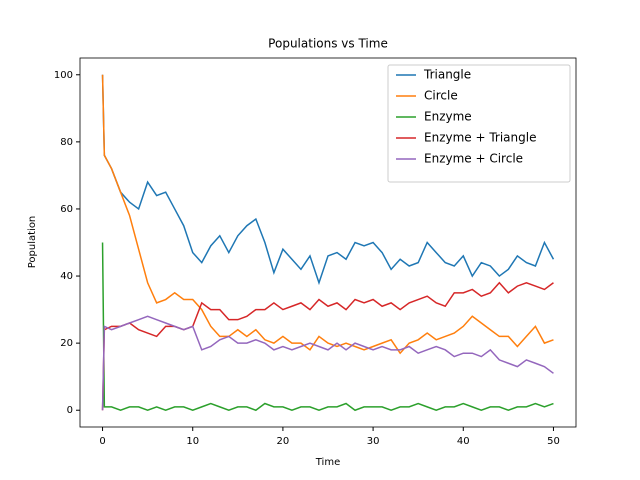  I want to click on legend-label: Enzyme, so click(448, 117).